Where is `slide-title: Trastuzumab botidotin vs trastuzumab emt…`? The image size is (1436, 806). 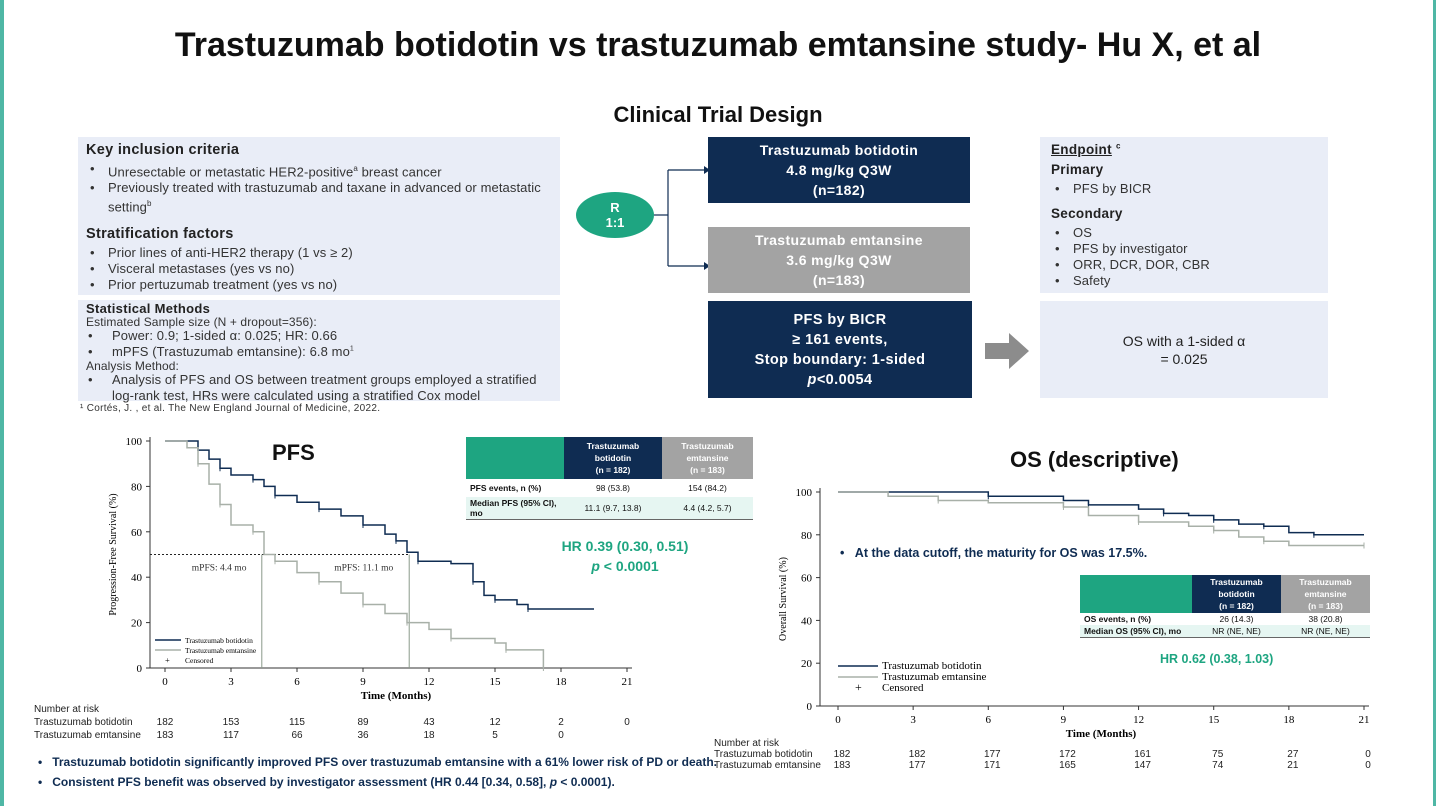 slide-title: Trastuzumab botidotin vs trastuzumab emt… is located at coordinates (718, 45).